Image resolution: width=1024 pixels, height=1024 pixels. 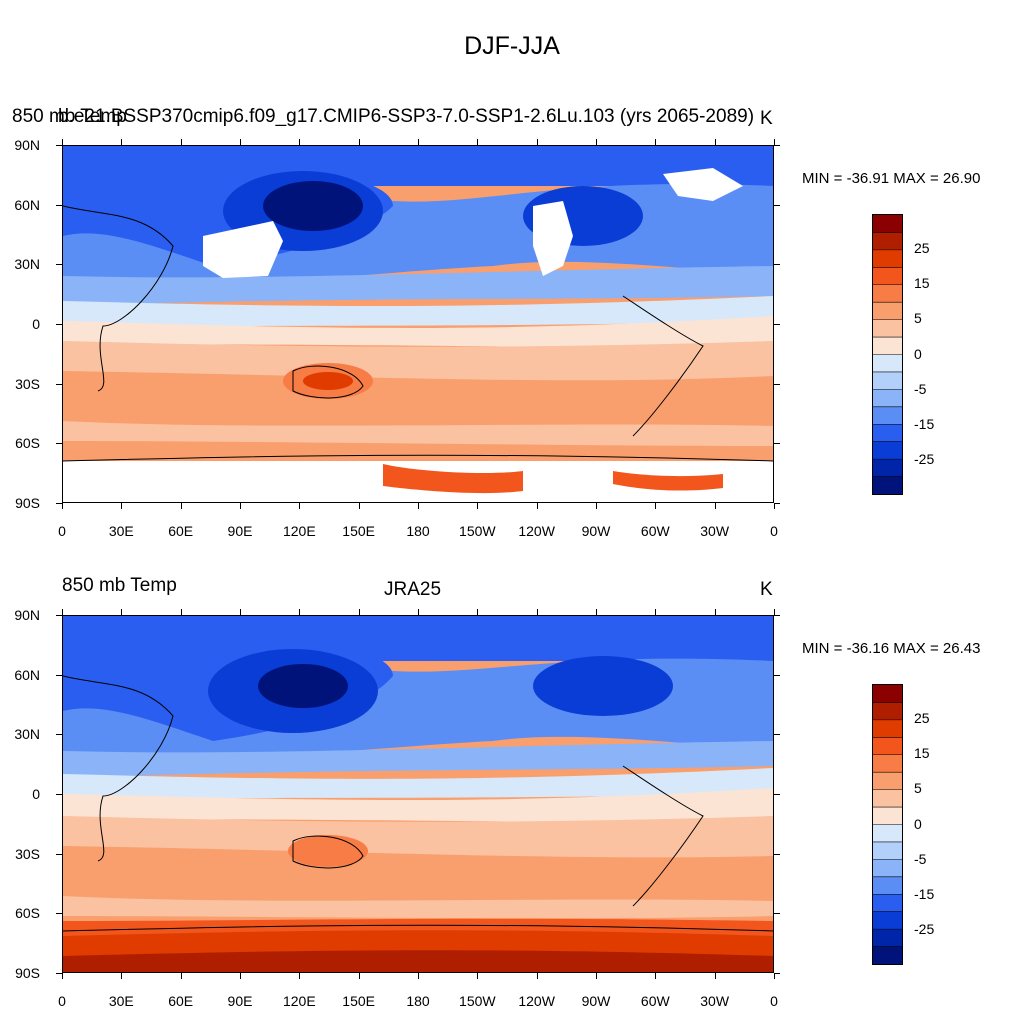 I want to click on panel1-variable-title: 850 mb Temp, so click(x=69, y=116).